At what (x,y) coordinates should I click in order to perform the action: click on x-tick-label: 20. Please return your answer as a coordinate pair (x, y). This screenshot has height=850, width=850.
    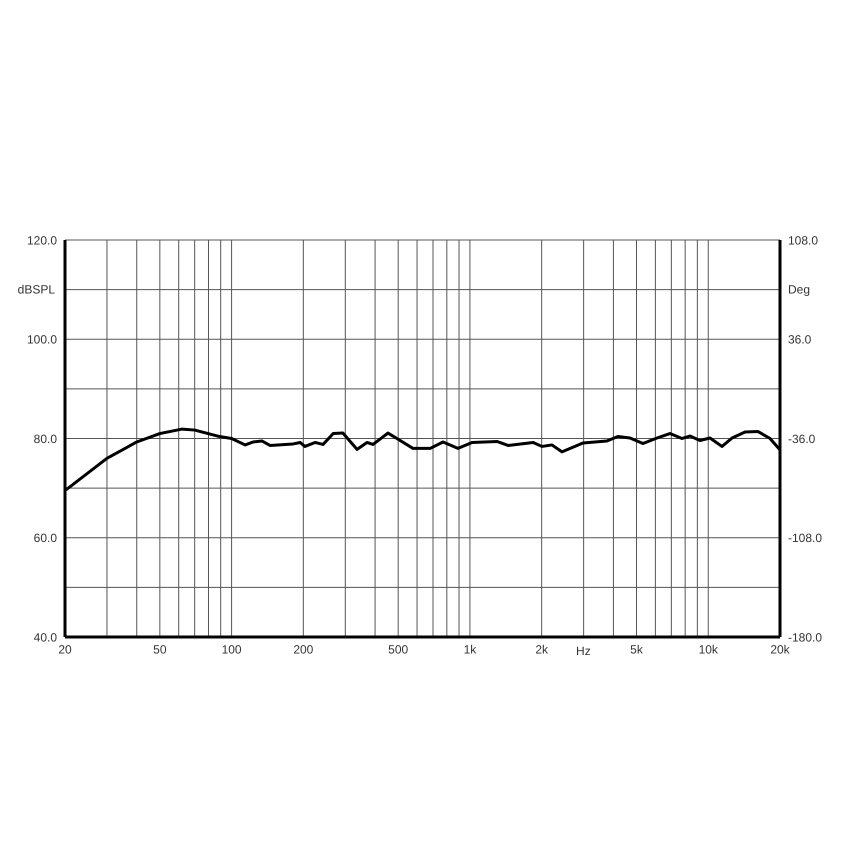
    Looking at the image, I should click on (65, 649).